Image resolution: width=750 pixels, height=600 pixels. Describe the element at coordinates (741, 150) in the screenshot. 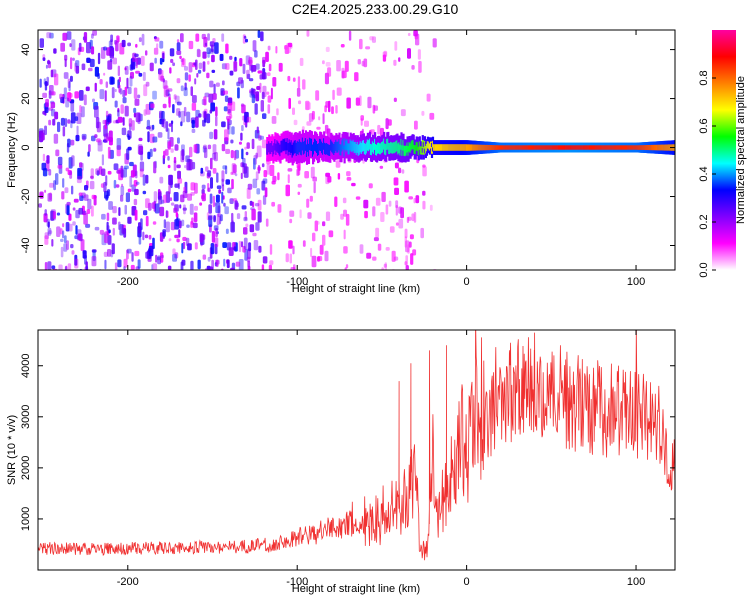

I see `colorbar-label: Normalized spectral amplitude` at that location.